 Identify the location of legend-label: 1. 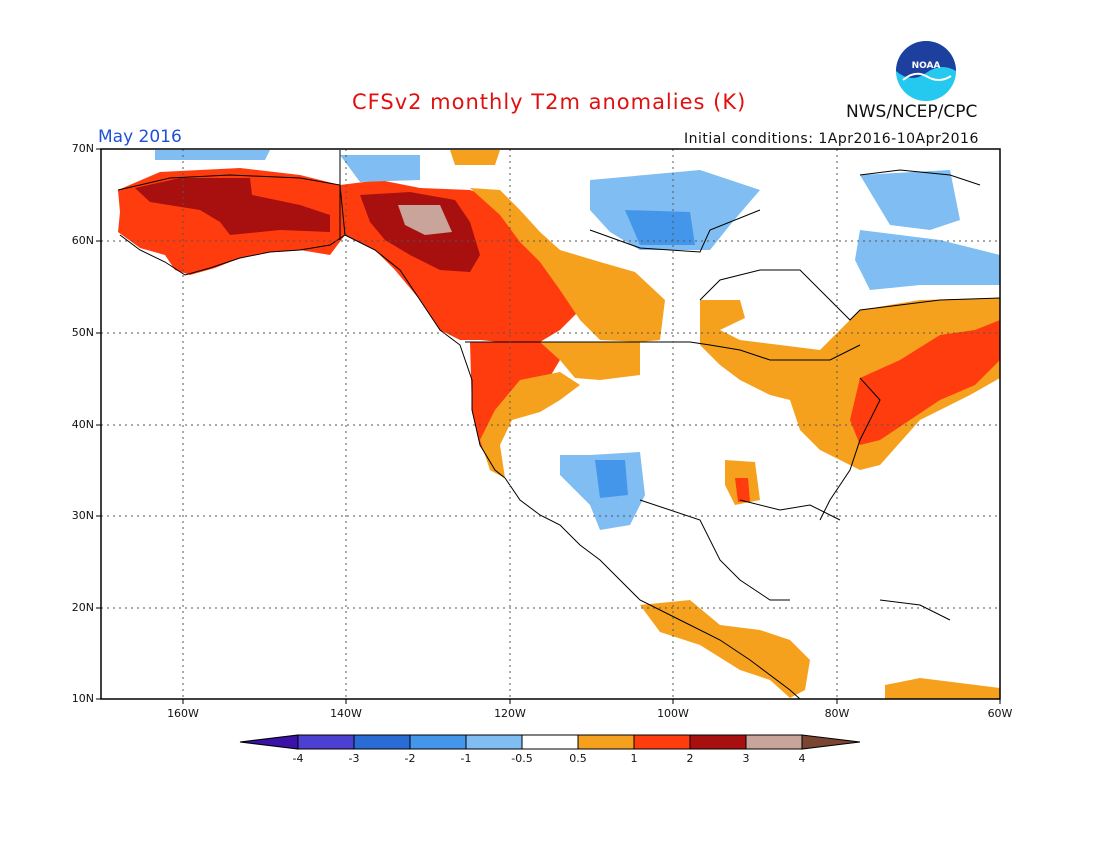
(634, 758).